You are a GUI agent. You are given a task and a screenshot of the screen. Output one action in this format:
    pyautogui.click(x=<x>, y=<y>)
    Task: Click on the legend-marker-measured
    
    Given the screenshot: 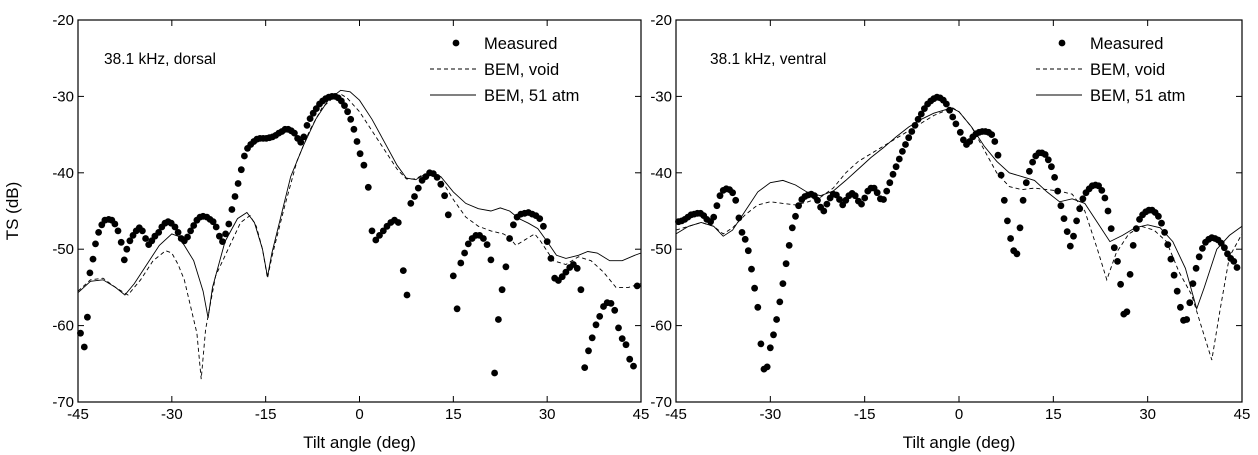 What is the action you would take?
    pyautogui.click(x=1062, y=43)
    